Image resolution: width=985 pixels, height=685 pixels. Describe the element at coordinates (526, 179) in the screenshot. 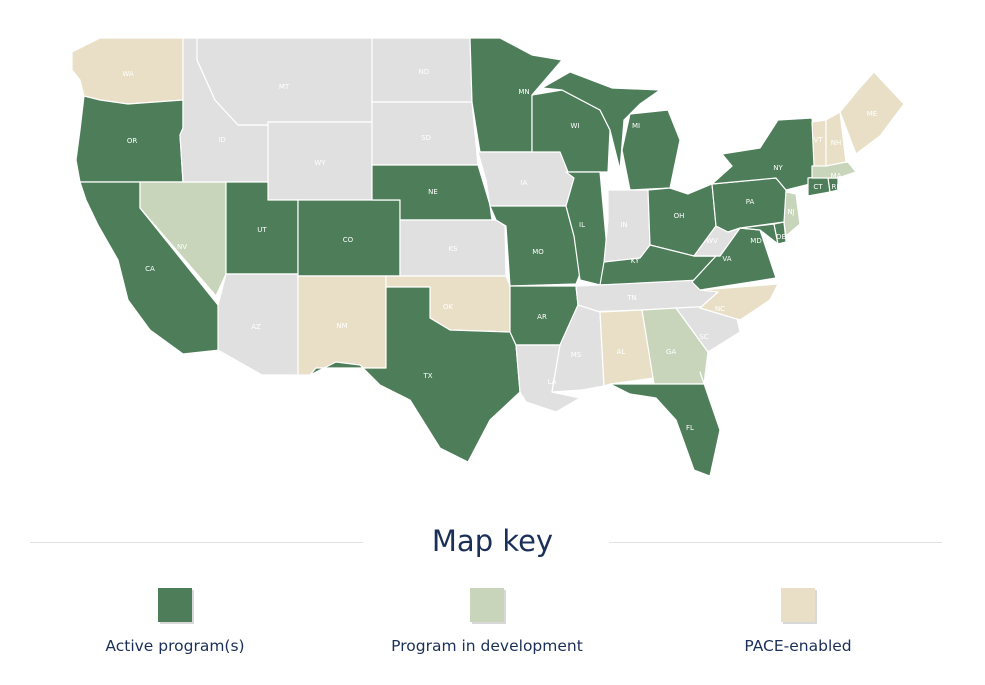

I see `state-ia` at that location.